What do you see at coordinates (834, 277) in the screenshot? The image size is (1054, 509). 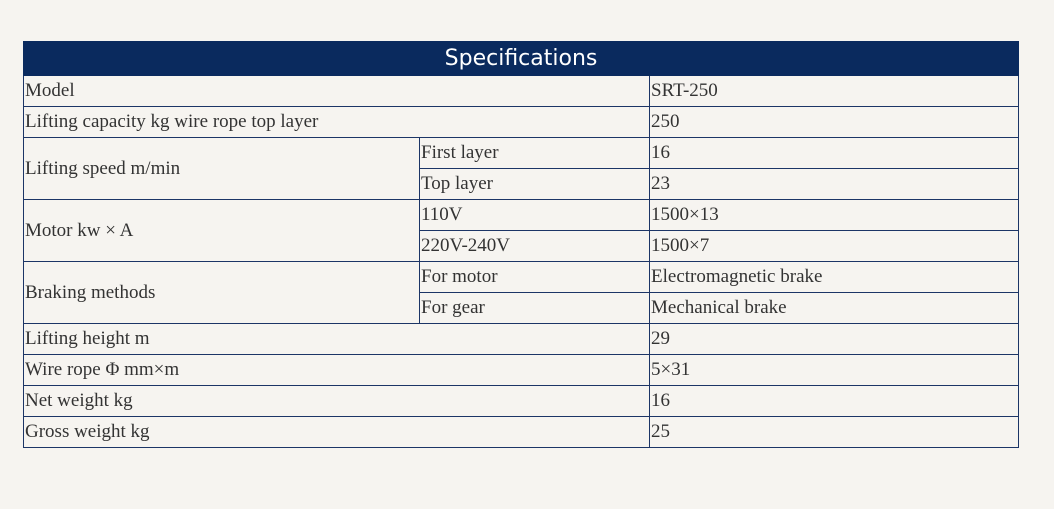 I see `cell: Electromagnetic brake` at bounding box center [834, 277].